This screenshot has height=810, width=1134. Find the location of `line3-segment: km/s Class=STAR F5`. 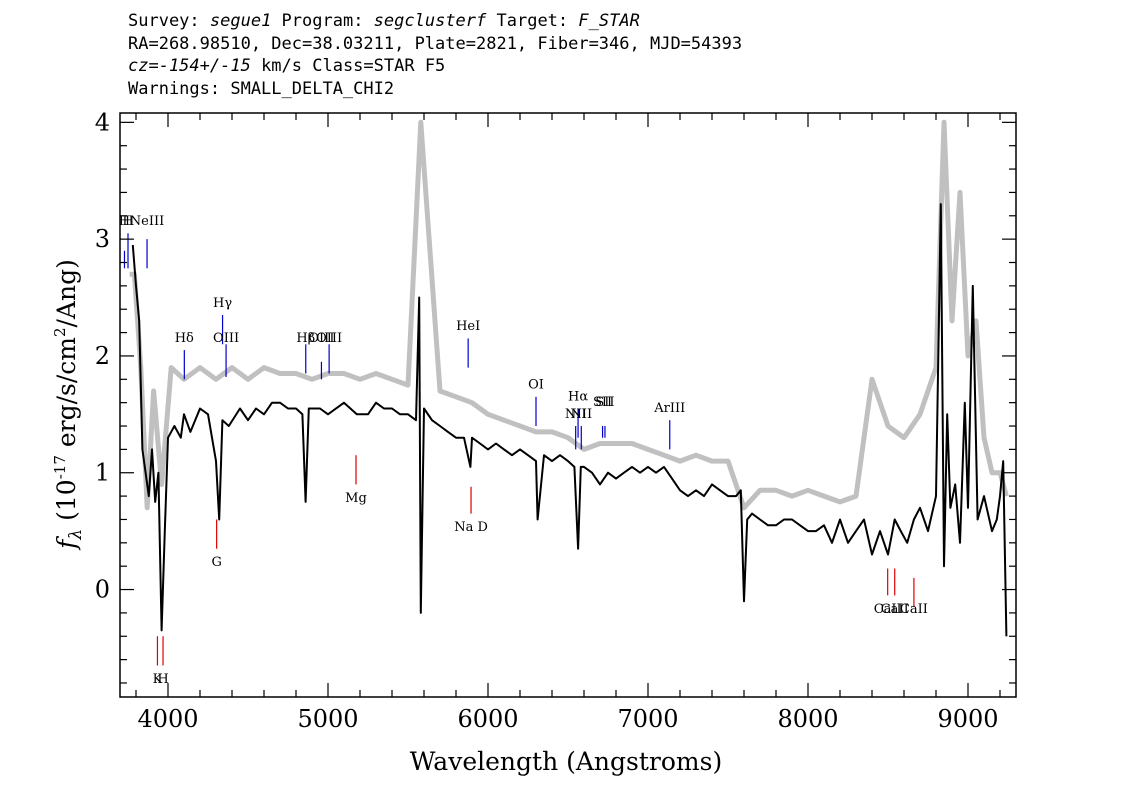

line3-segment: km/s Class=STAR F5 is located at coordinates (348, 66).